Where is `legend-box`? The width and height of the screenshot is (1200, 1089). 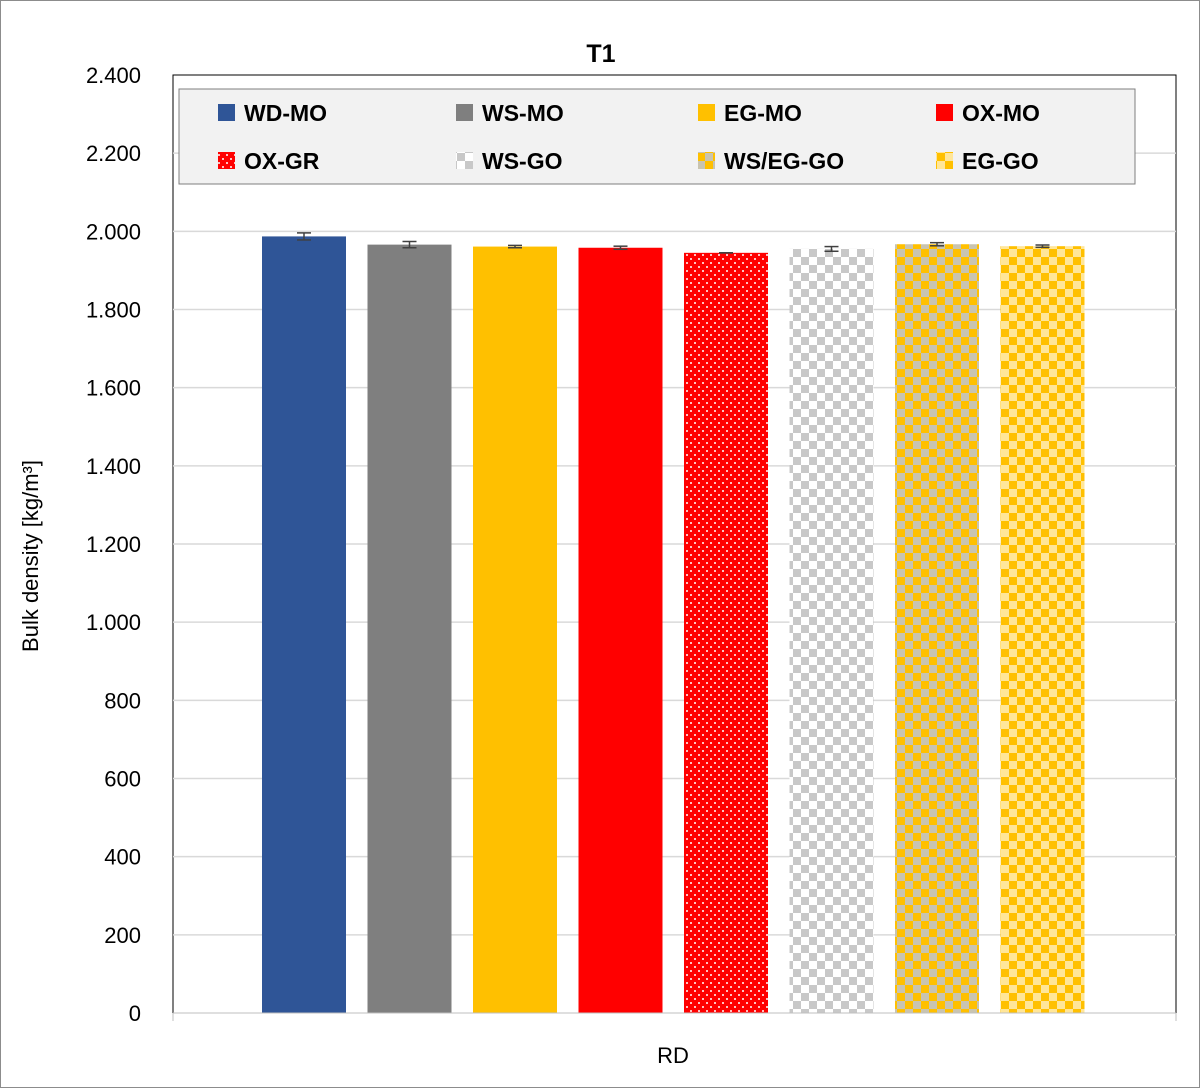 legend-box is located at coordinates (657, 136).